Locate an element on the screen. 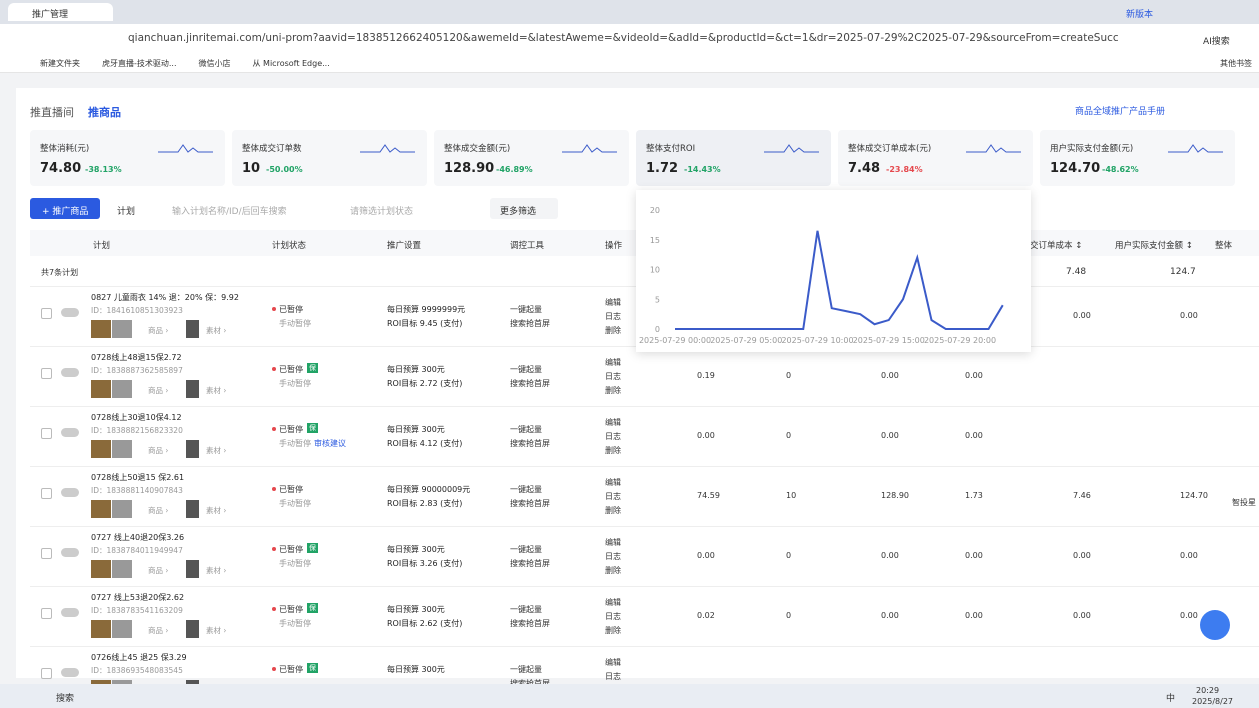  float-button is located at coordinates (1215, 625).